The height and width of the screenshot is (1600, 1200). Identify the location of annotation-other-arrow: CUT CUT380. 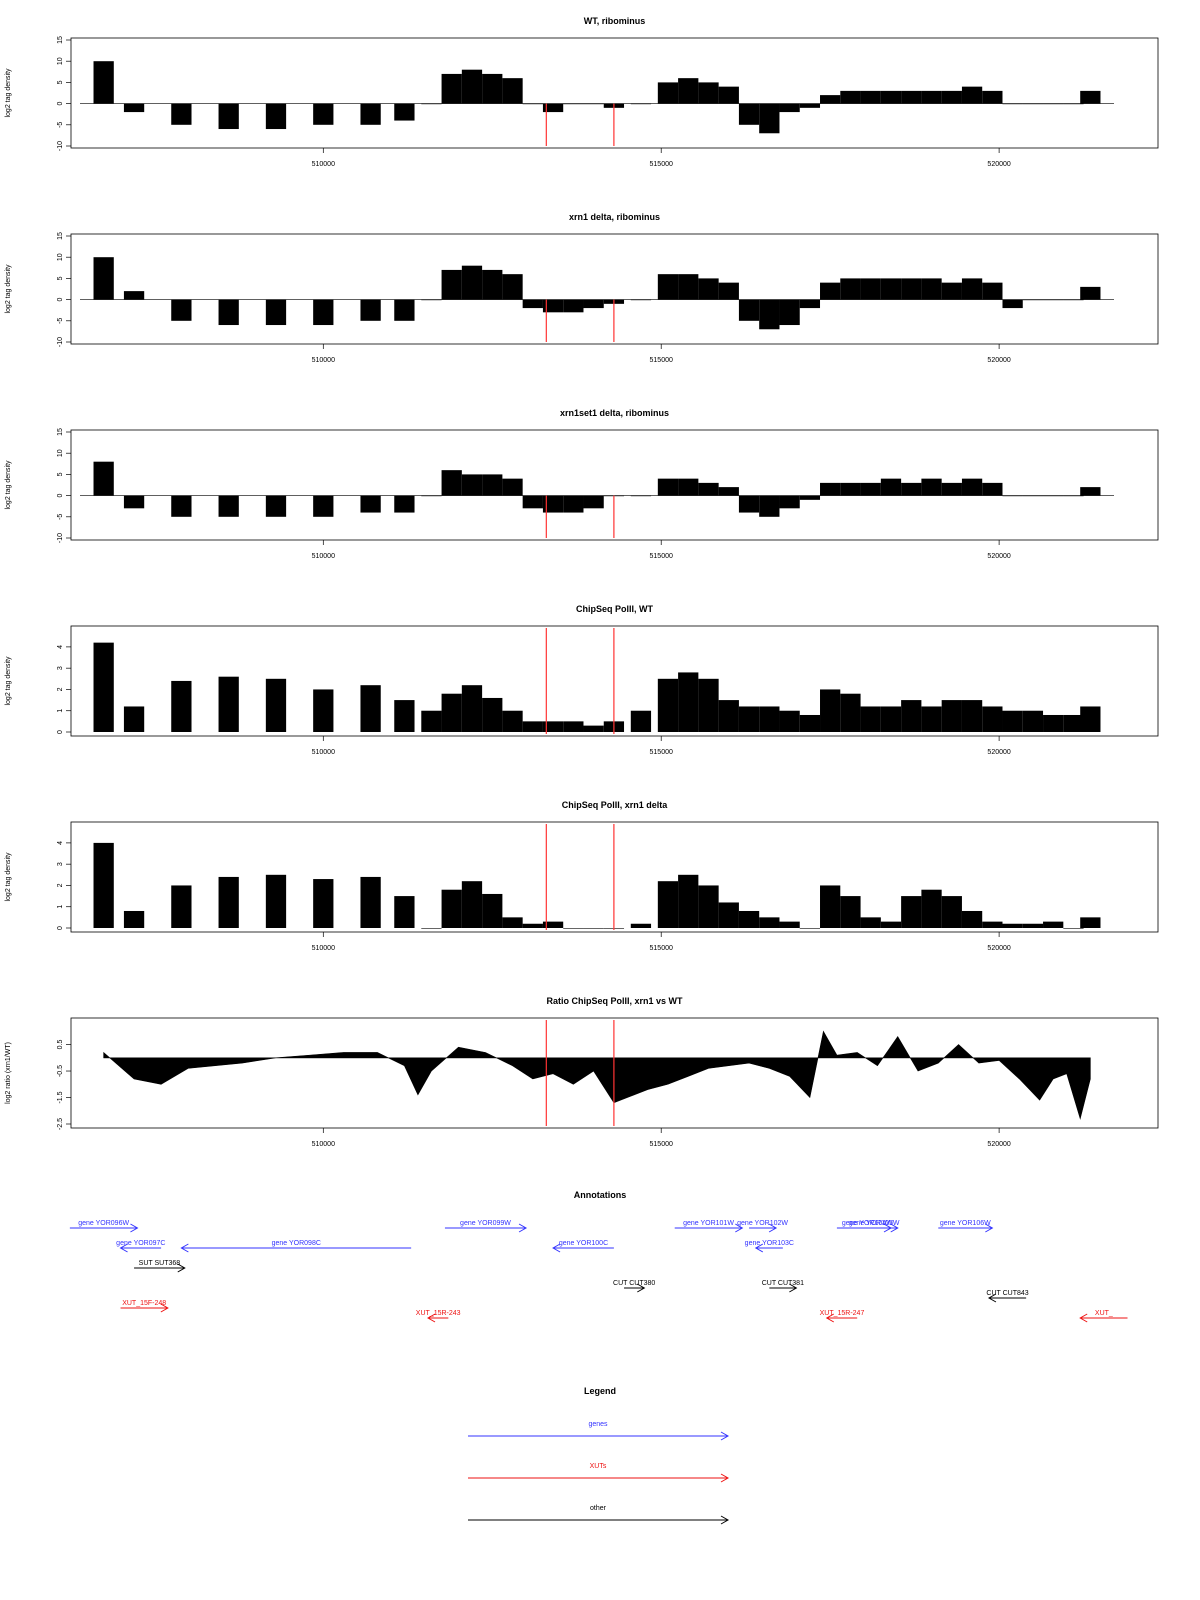
(634, 1286).